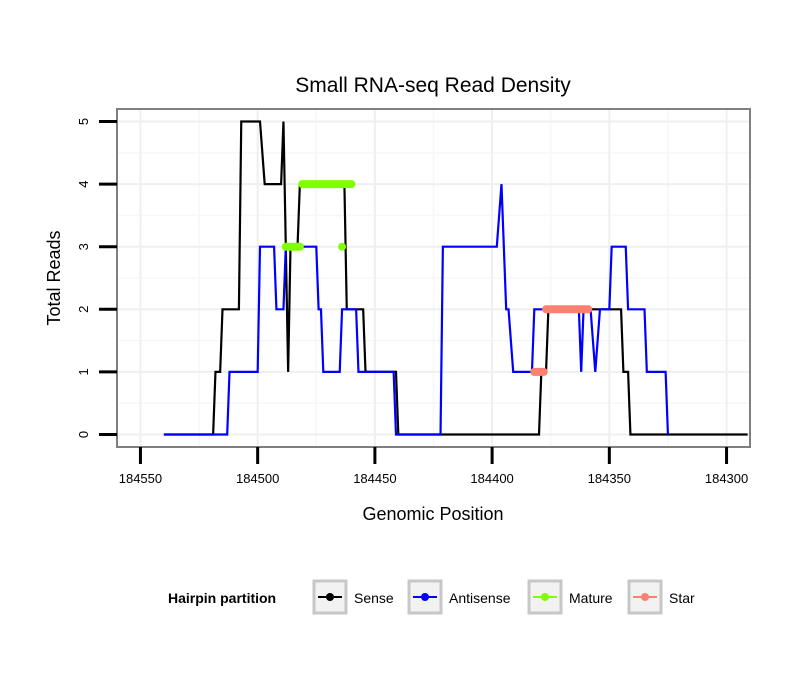  I want to click on y-axis: 0 1 2 3 4 5, so click(96, 278).